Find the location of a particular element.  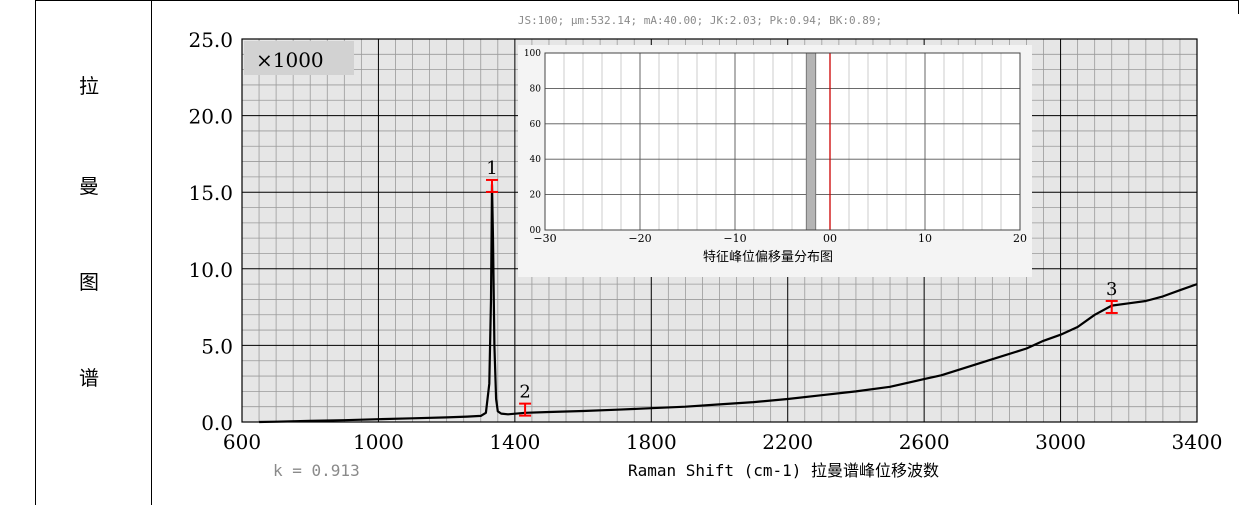

x-tick-label: 3400 is located at coordinates (1197, 442).